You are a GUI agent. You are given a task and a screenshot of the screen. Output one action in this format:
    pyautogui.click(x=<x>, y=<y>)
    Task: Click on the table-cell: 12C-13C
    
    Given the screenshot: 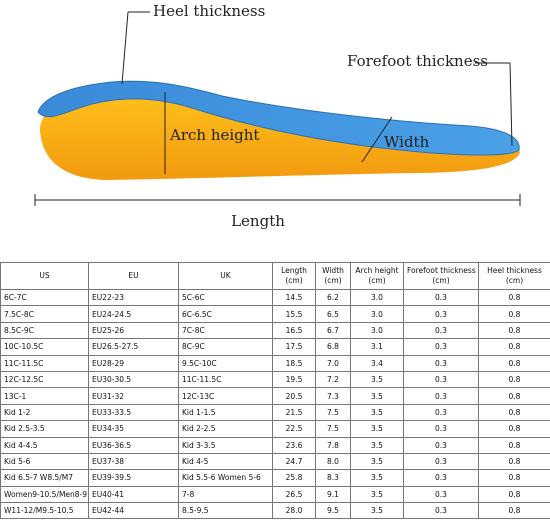 What is the action you would take?
    pyautogui.click(x=225, y=396)
    